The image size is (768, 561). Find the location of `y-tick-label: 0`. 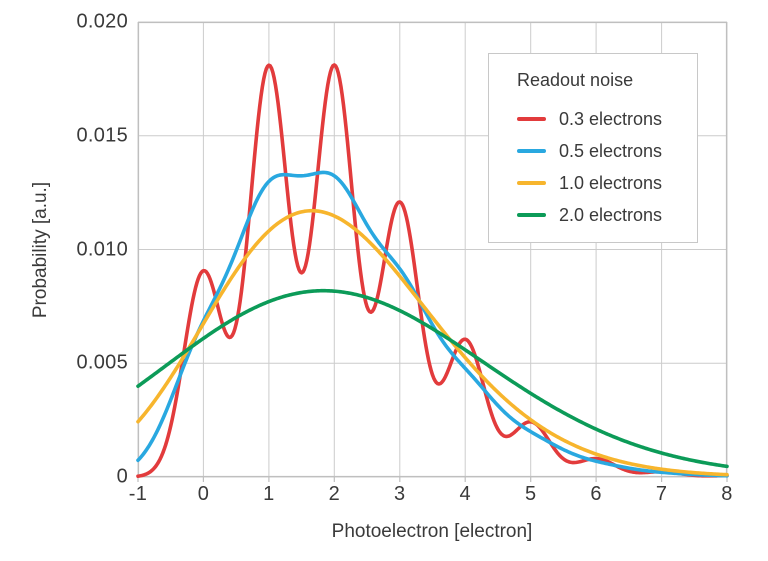

y-tick-label: 0 is located at coordinates (122, 476).